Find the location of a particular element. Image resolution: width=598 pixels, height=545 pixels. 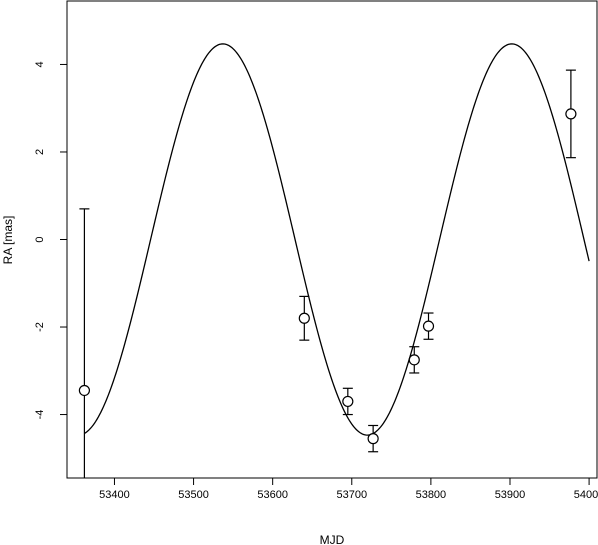

x-tick-label: 53900 is located at coordinates (510, 495).